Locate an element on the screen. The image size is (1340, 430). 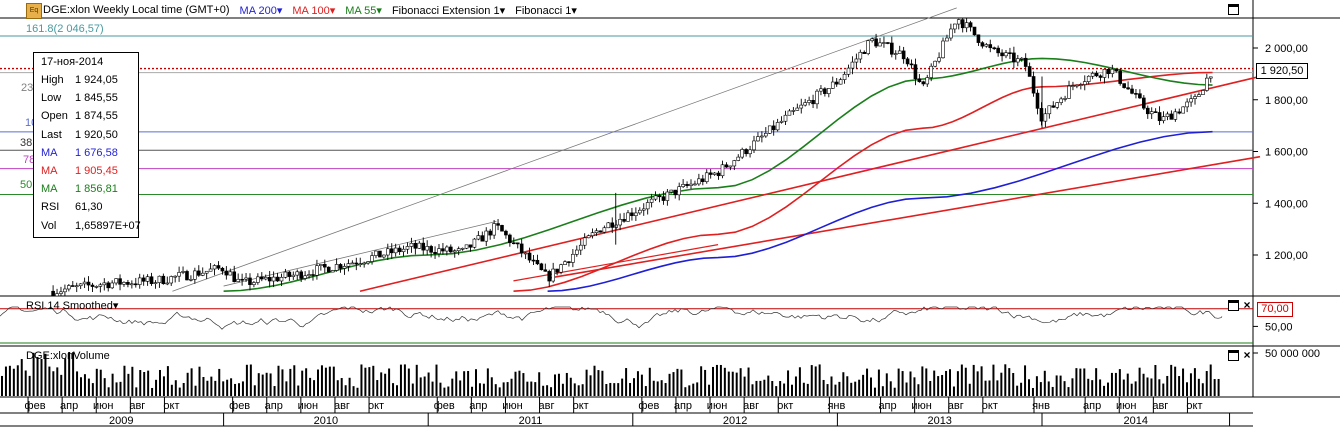
maximize-main-panel-button is located at coordinates (1233, 9).